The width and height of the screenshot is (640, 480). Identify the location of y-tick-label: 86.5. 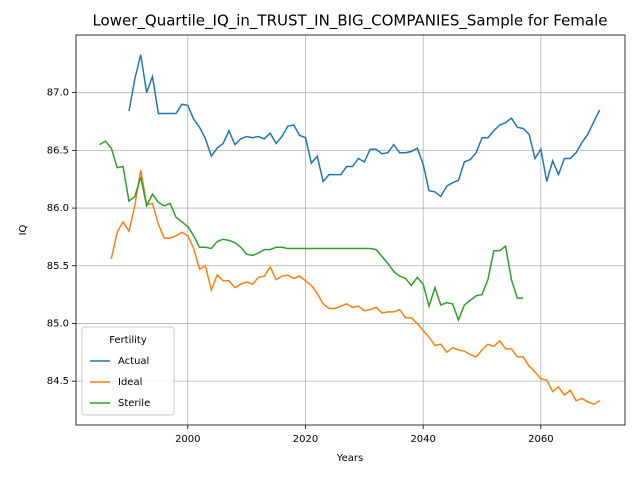
(58, 150).